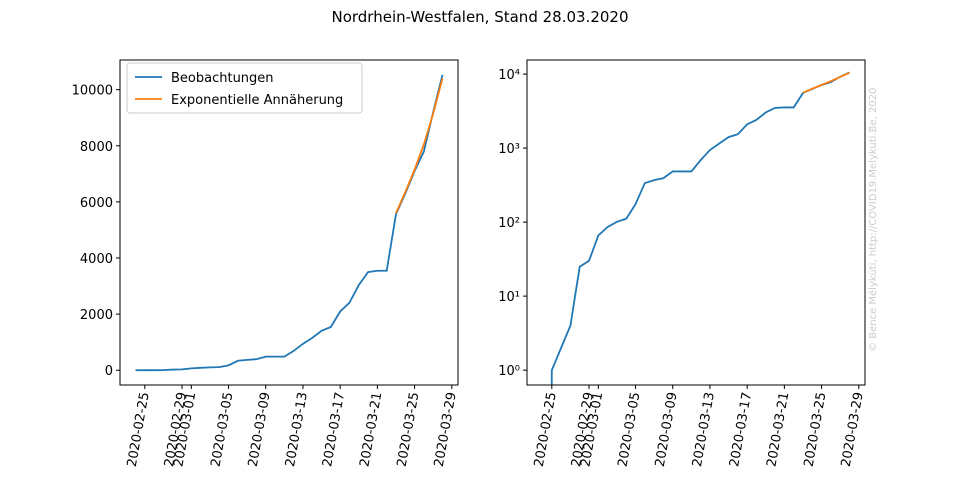 The image size is (960, 480). Describe the element at coordinates (509, 149) in the screenshot. I see `y-tick-label: 10³` at that location.